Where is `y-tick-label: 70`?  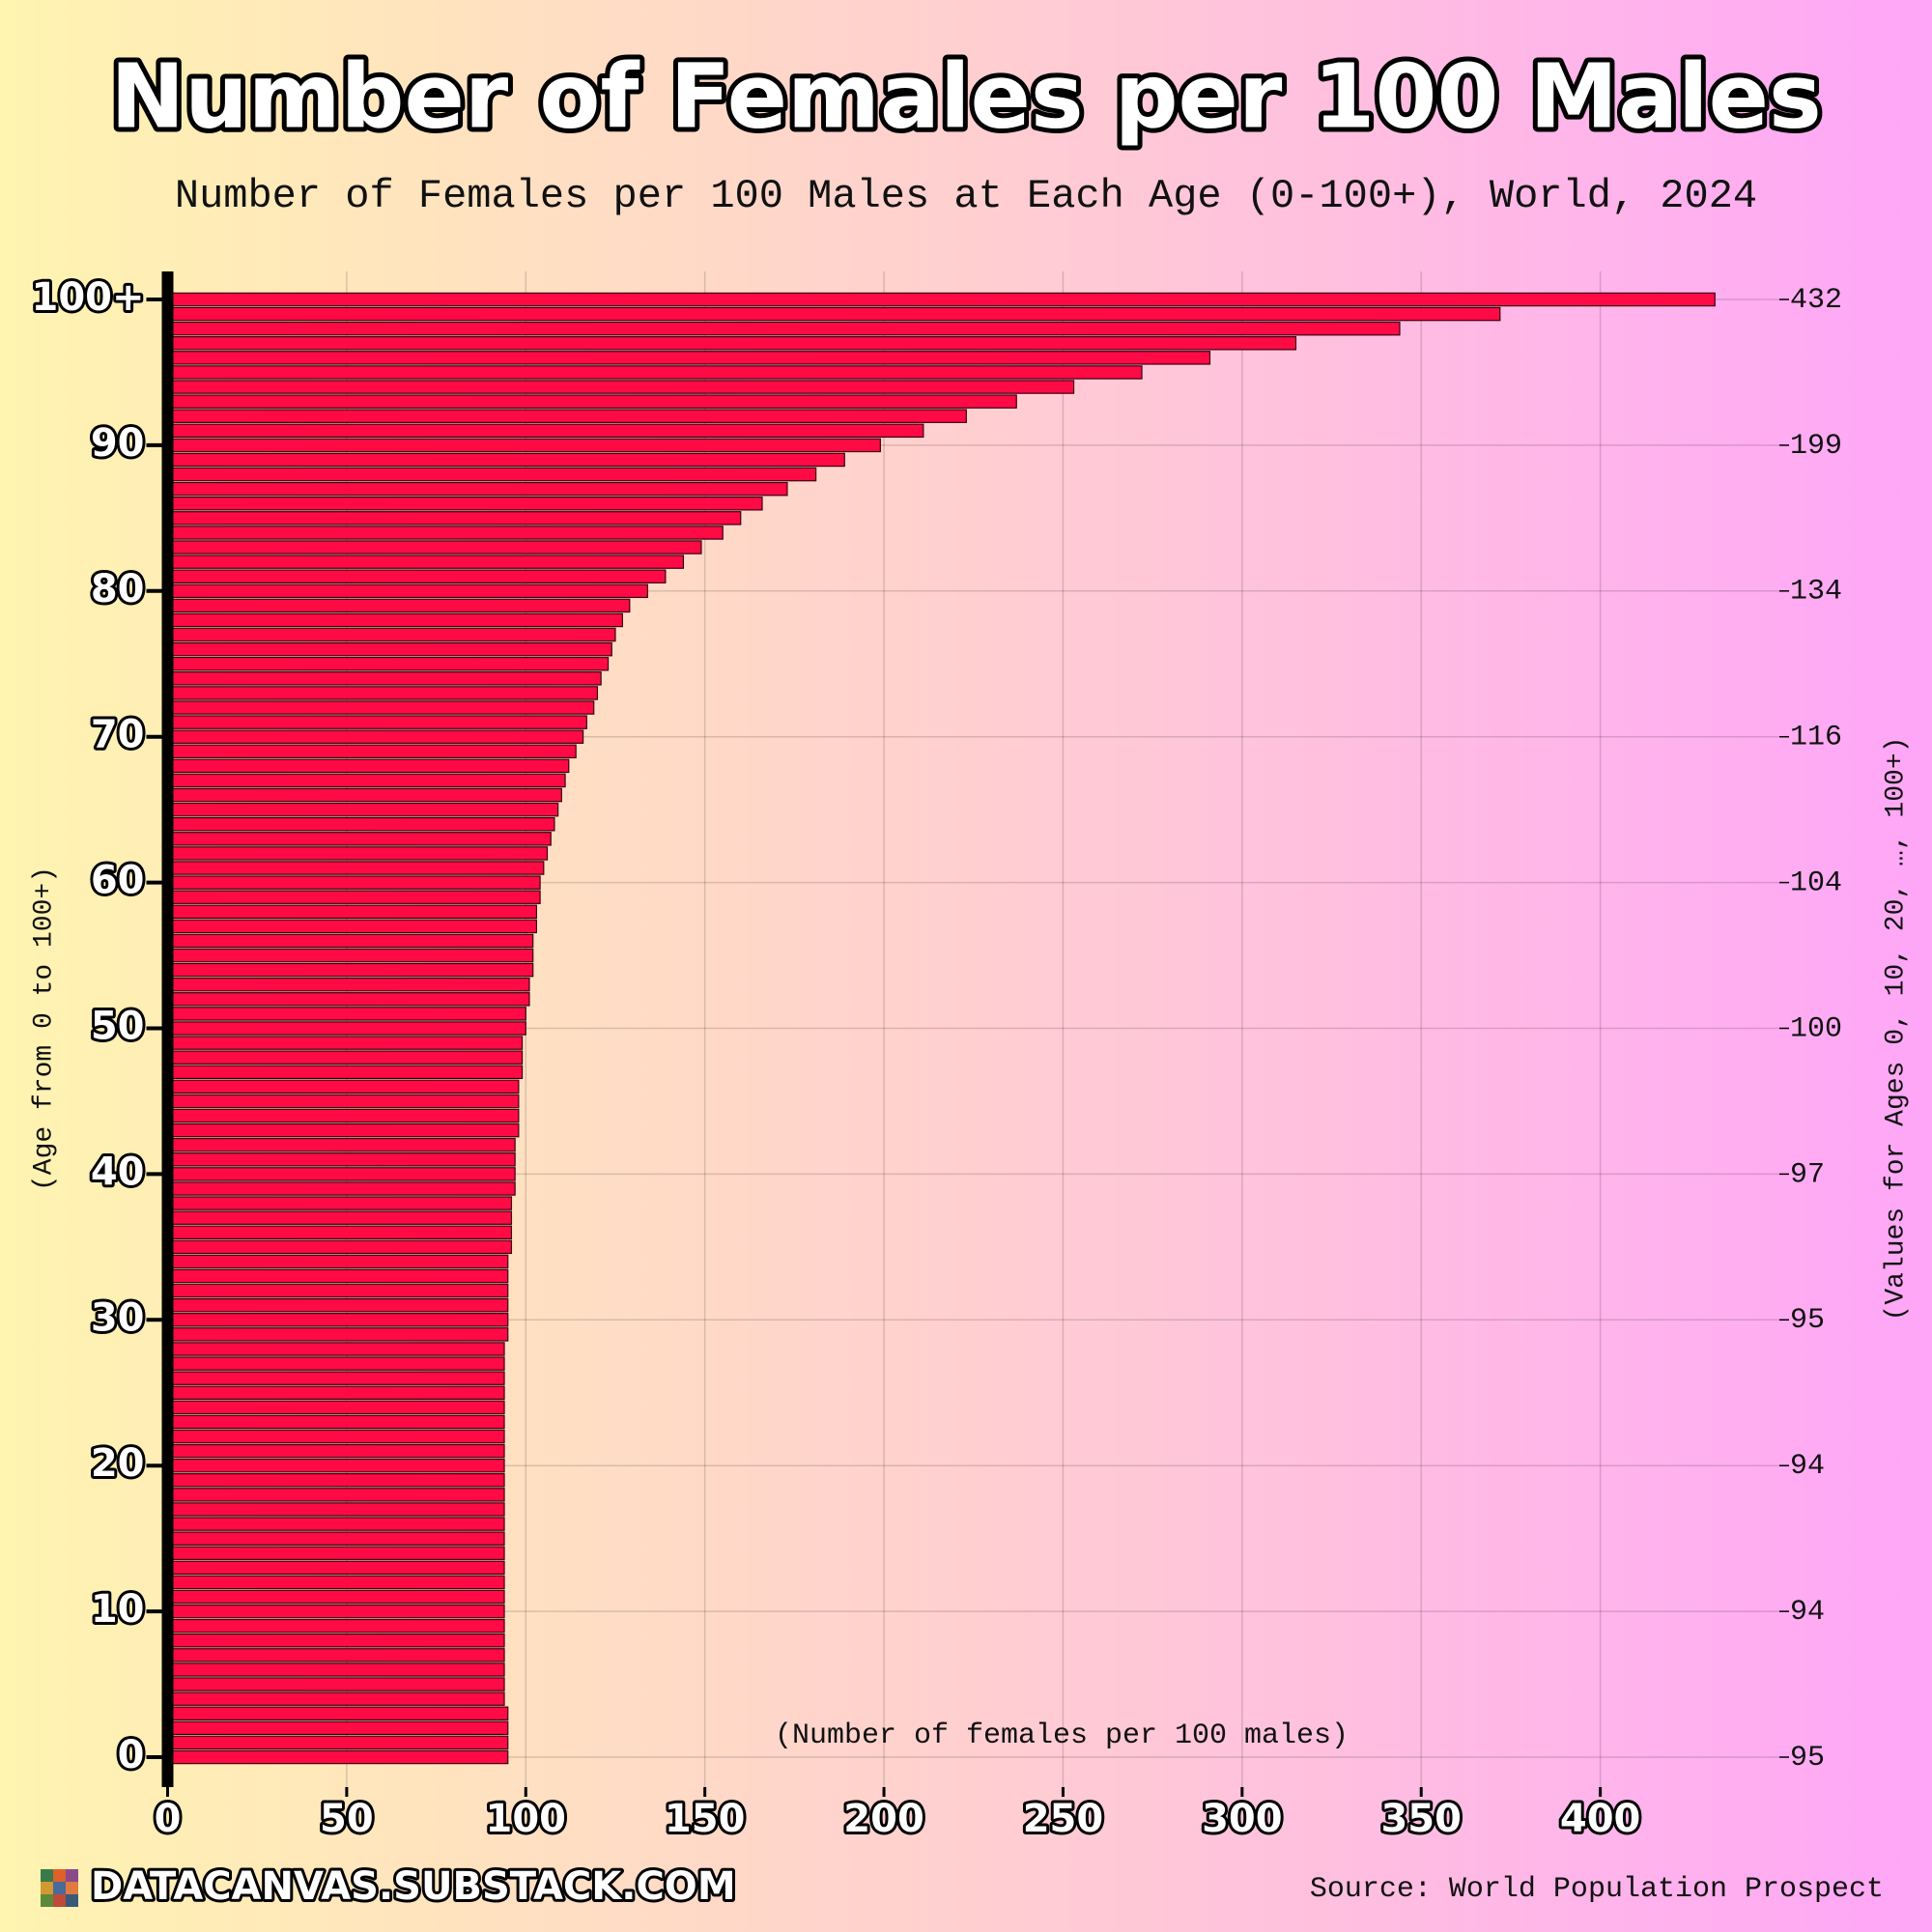
y-tick-label: 70 is located at coordinates (118, 735).